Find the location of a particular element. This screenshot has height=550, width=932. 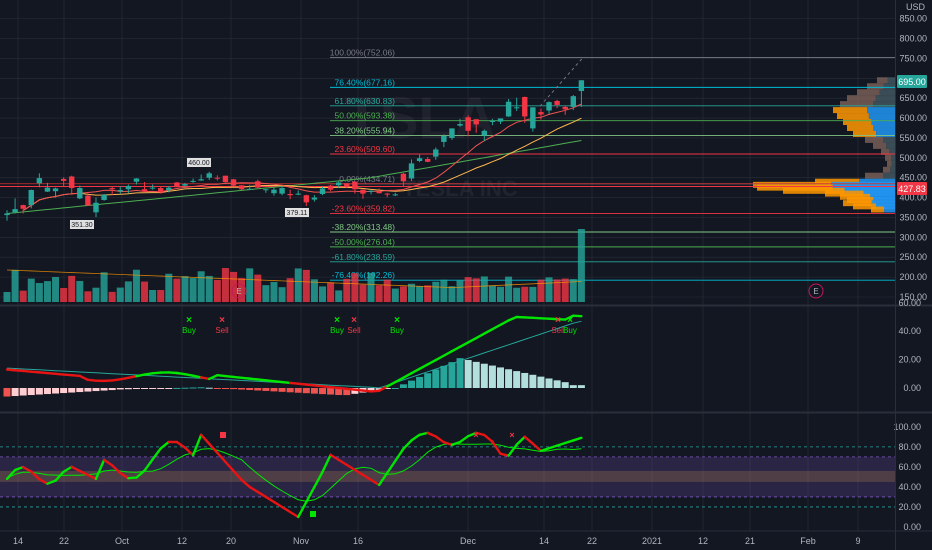

fib-level-label: 76.40%(677.16) is located at coordinates (365, 82).